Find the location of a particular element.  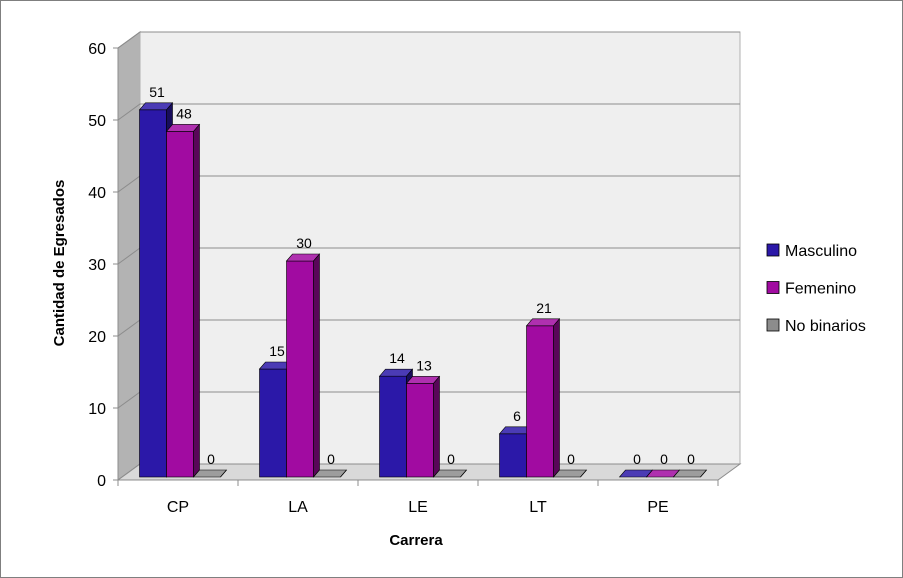

y-tick-label: 50 is located at coordinates (97, 121).